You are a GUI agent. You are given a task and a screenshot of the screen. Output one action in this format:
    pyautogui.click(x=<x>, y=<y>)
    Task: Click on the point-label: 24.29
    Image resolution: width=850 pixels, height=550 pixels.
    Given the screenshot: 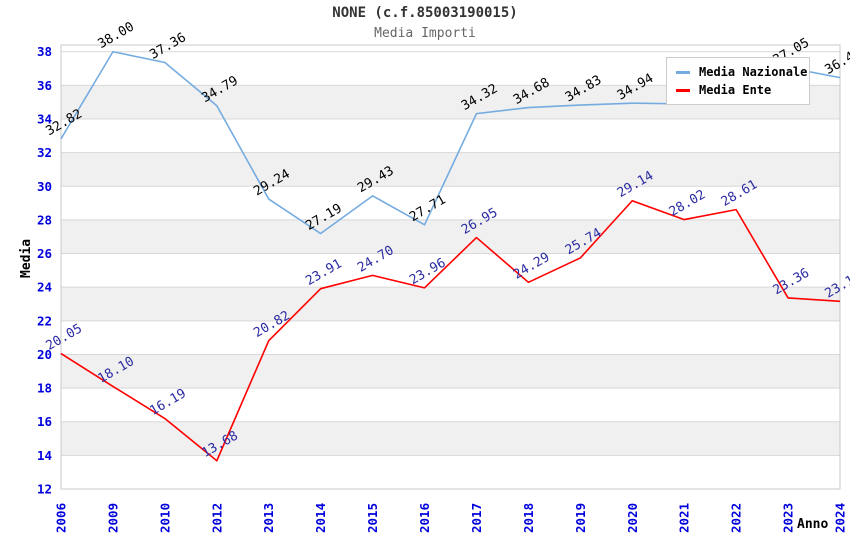 What is the action you would take?
    pyautogui.click(x=531, y=266)
    